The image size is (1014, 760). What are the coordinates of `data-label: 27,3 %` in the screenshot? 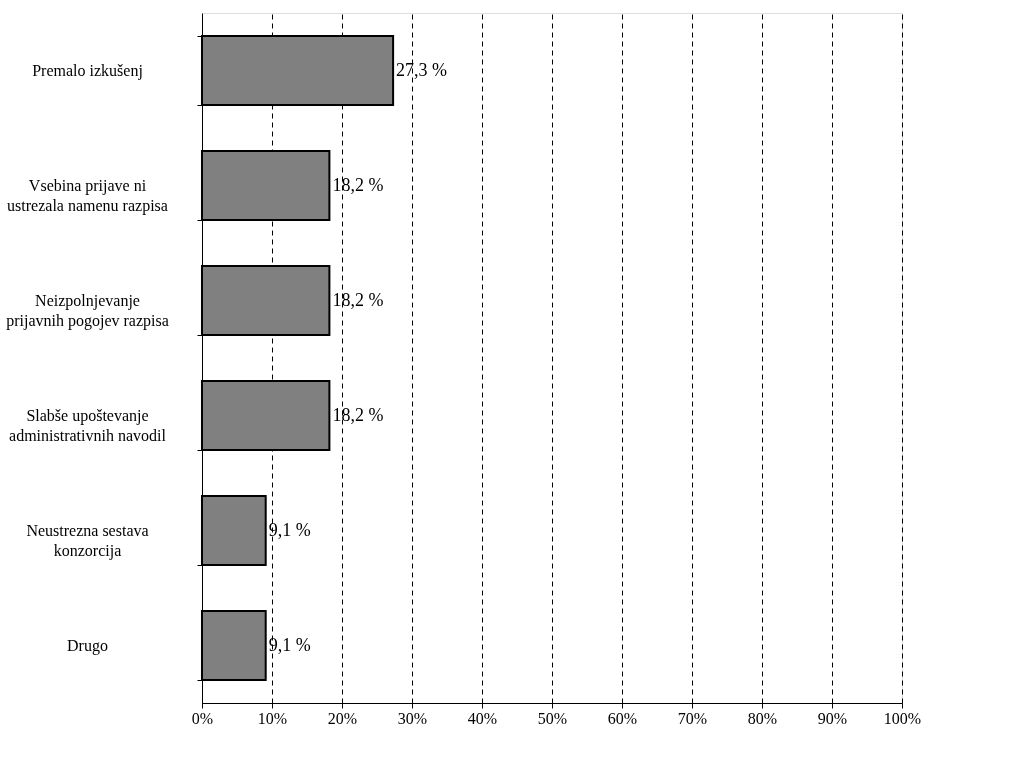 It's located at (422, 69).